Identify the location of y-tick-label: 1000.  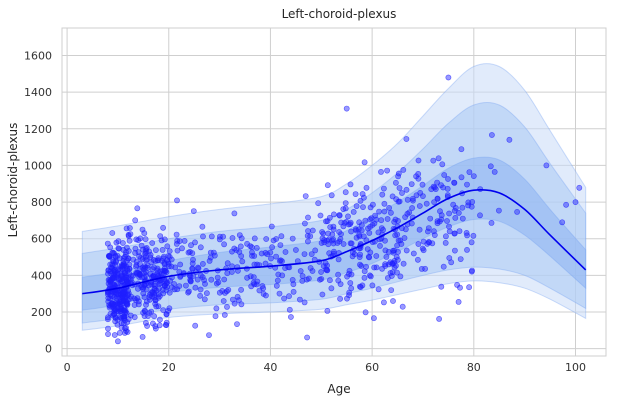
(38, 165).